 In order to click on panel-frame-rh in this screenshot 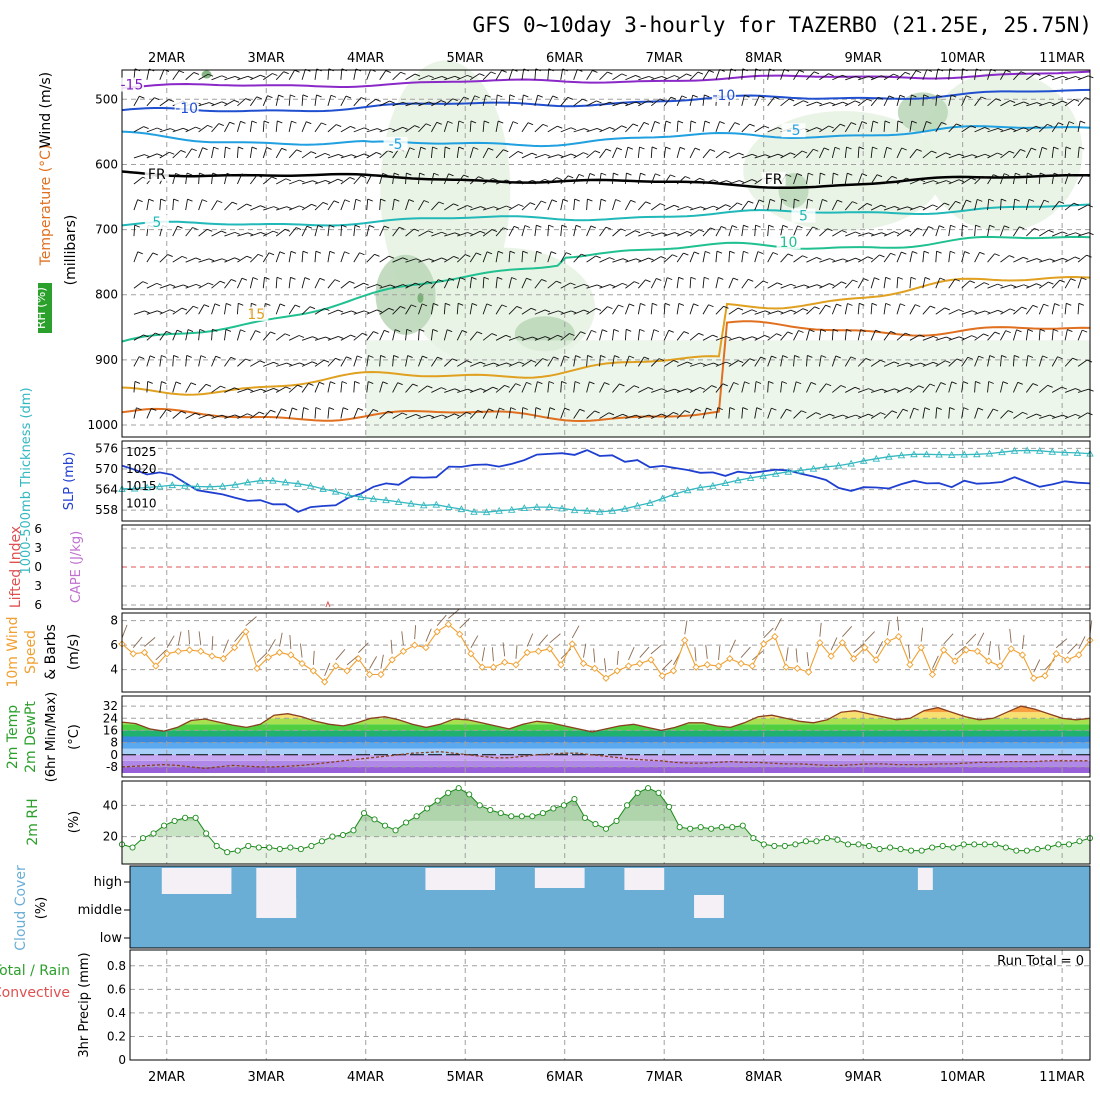, I will do `click(606, 822)`.